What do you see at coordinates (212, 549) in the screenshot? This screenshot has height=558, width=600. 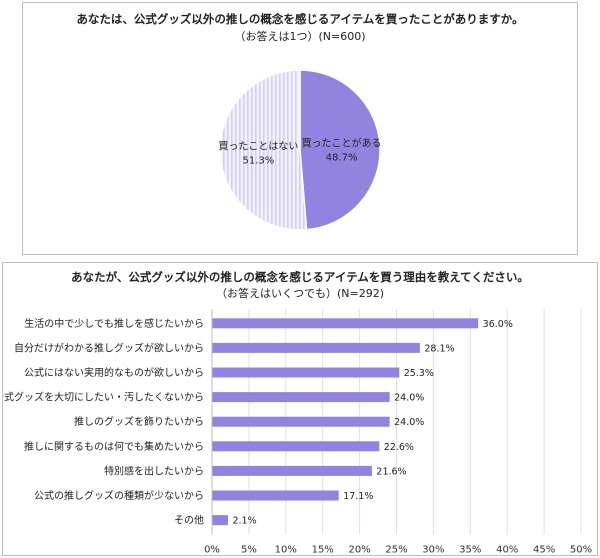 I see `x-tick-label: 0%` at bounding box center [212, 549].